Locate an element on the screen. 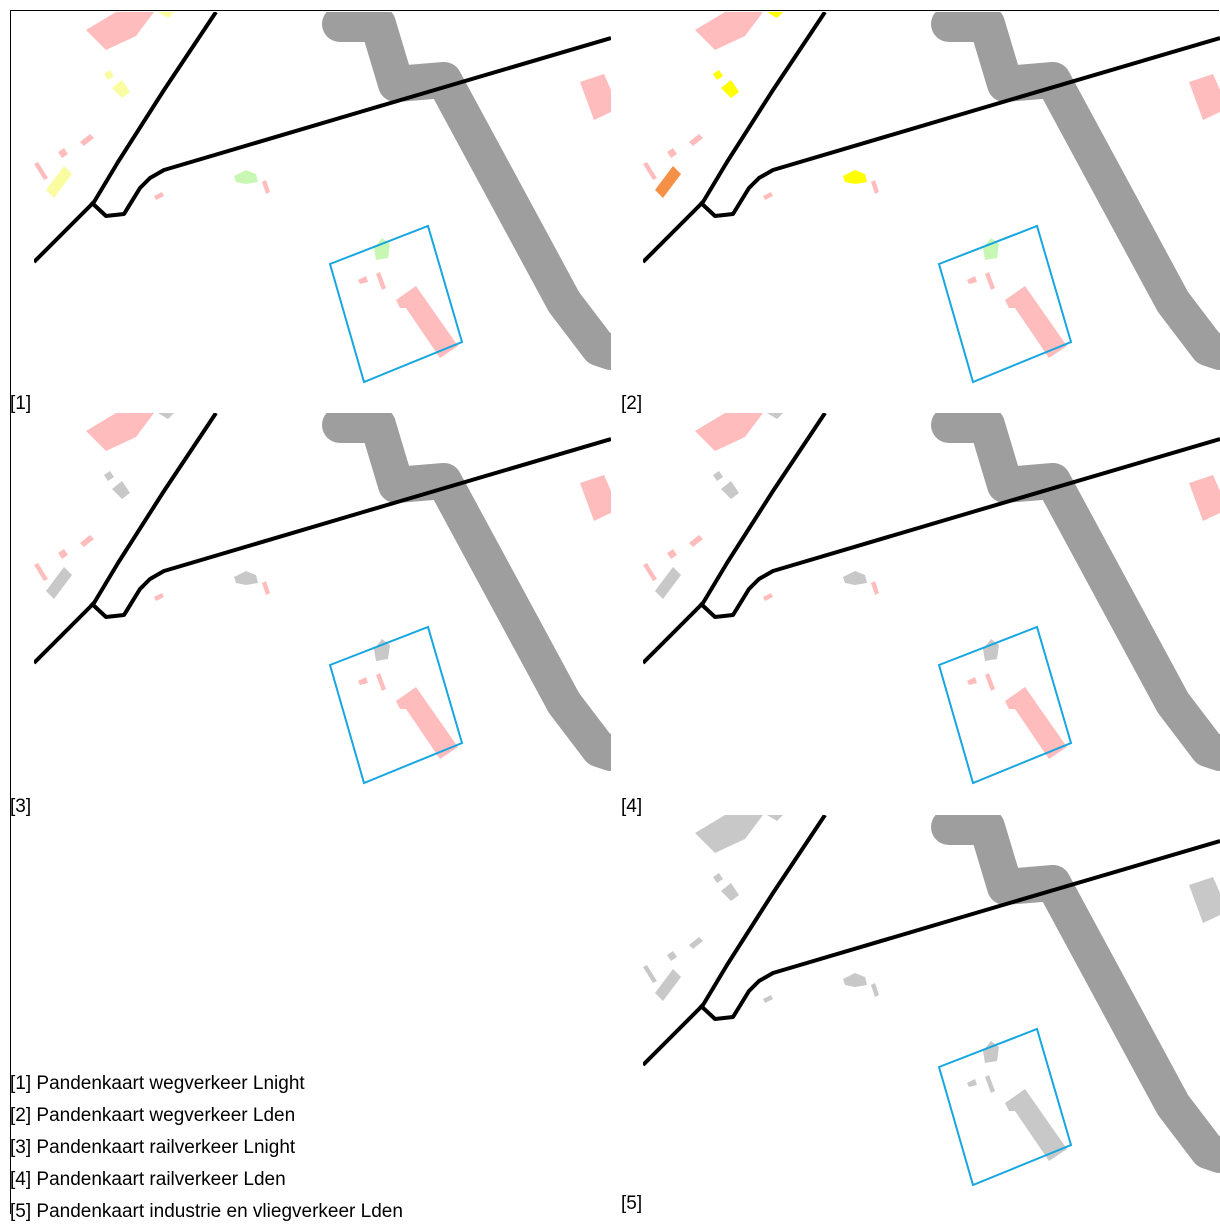 The width and height of the screenshot is (1220, 1228). map-panel-road-lnight is located at coordinates (322, 202).